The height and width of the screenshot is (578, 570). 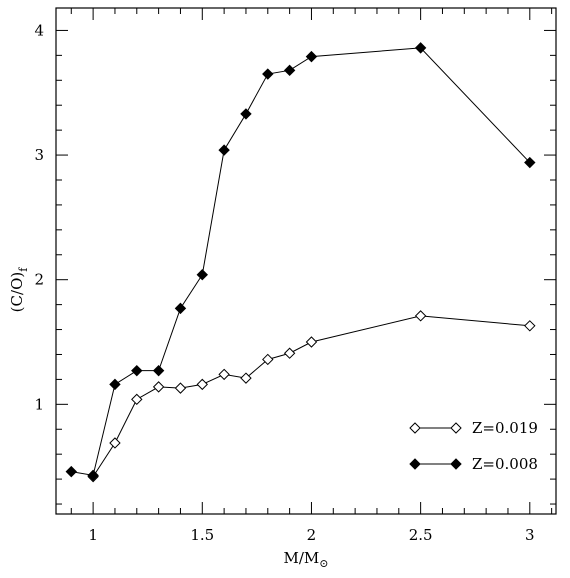 What do you see at coordinates (23, 269) in the screenshot?
I see `y-axis-label-subscript: f` at bounding box center [23, 269].